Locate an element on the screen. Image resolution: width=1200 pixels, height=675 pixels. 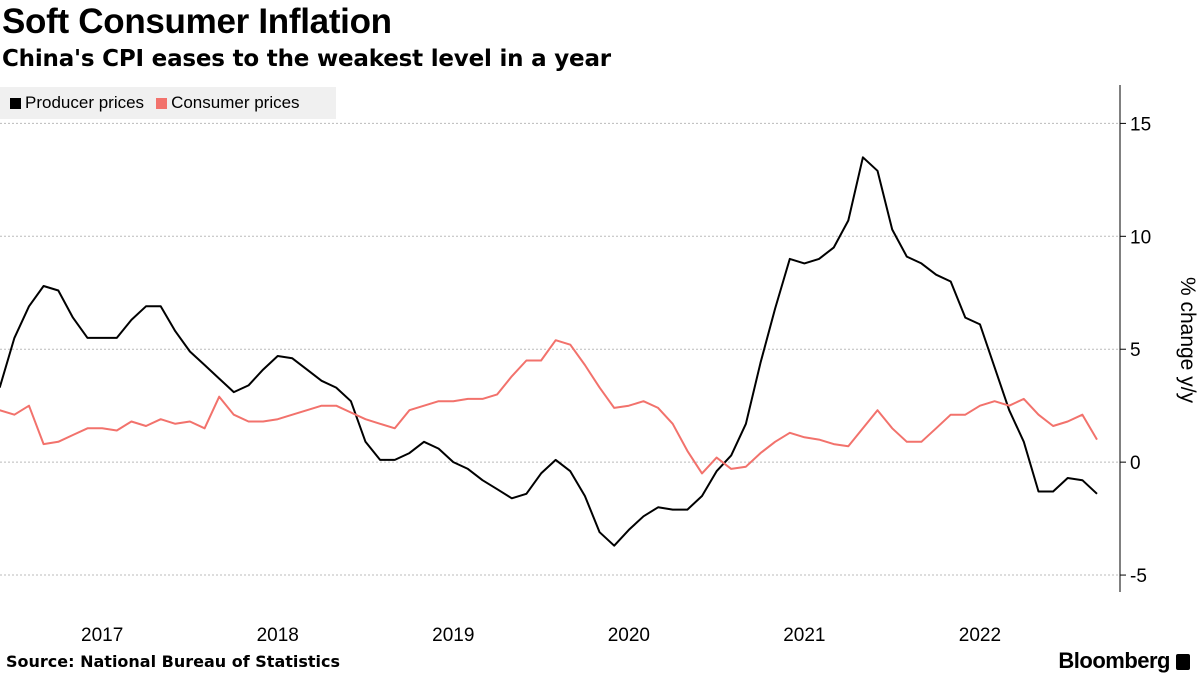
legend-swatch-consumer is located at coordinates (162, 103).